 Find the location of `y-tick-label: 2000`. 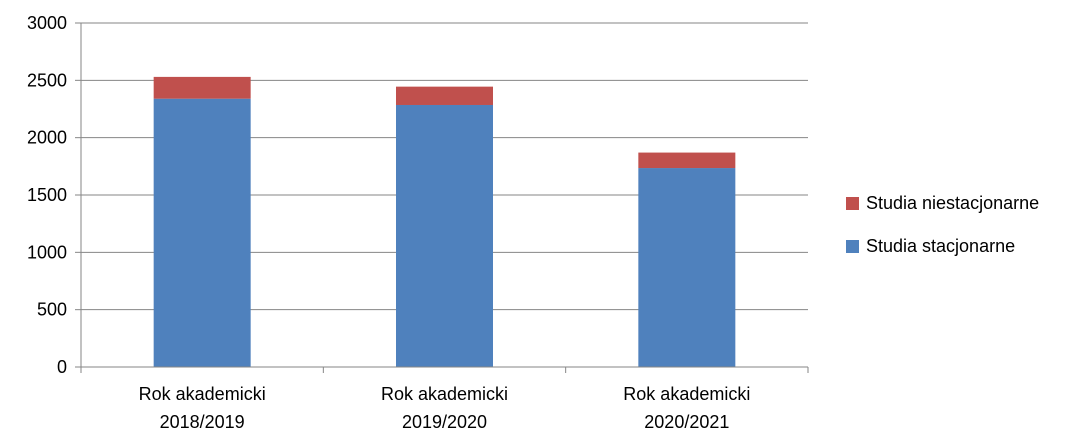

y-tick-label: 2000 is located at coordinates (47, 138).